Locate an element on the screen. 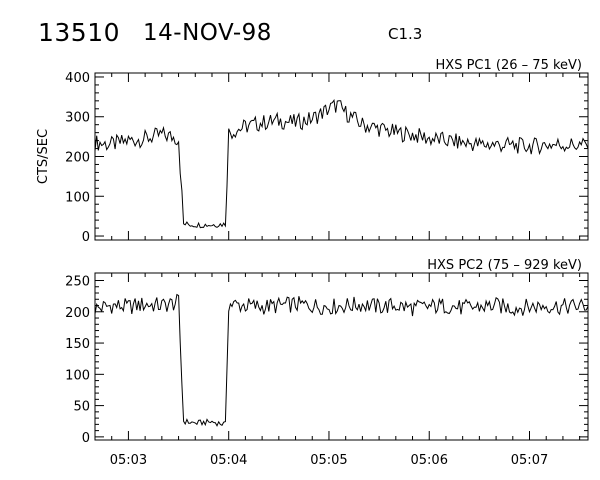 This screenshot has height=480, width=600. y-tick-label: 150 is located at coordinates (77, 344).